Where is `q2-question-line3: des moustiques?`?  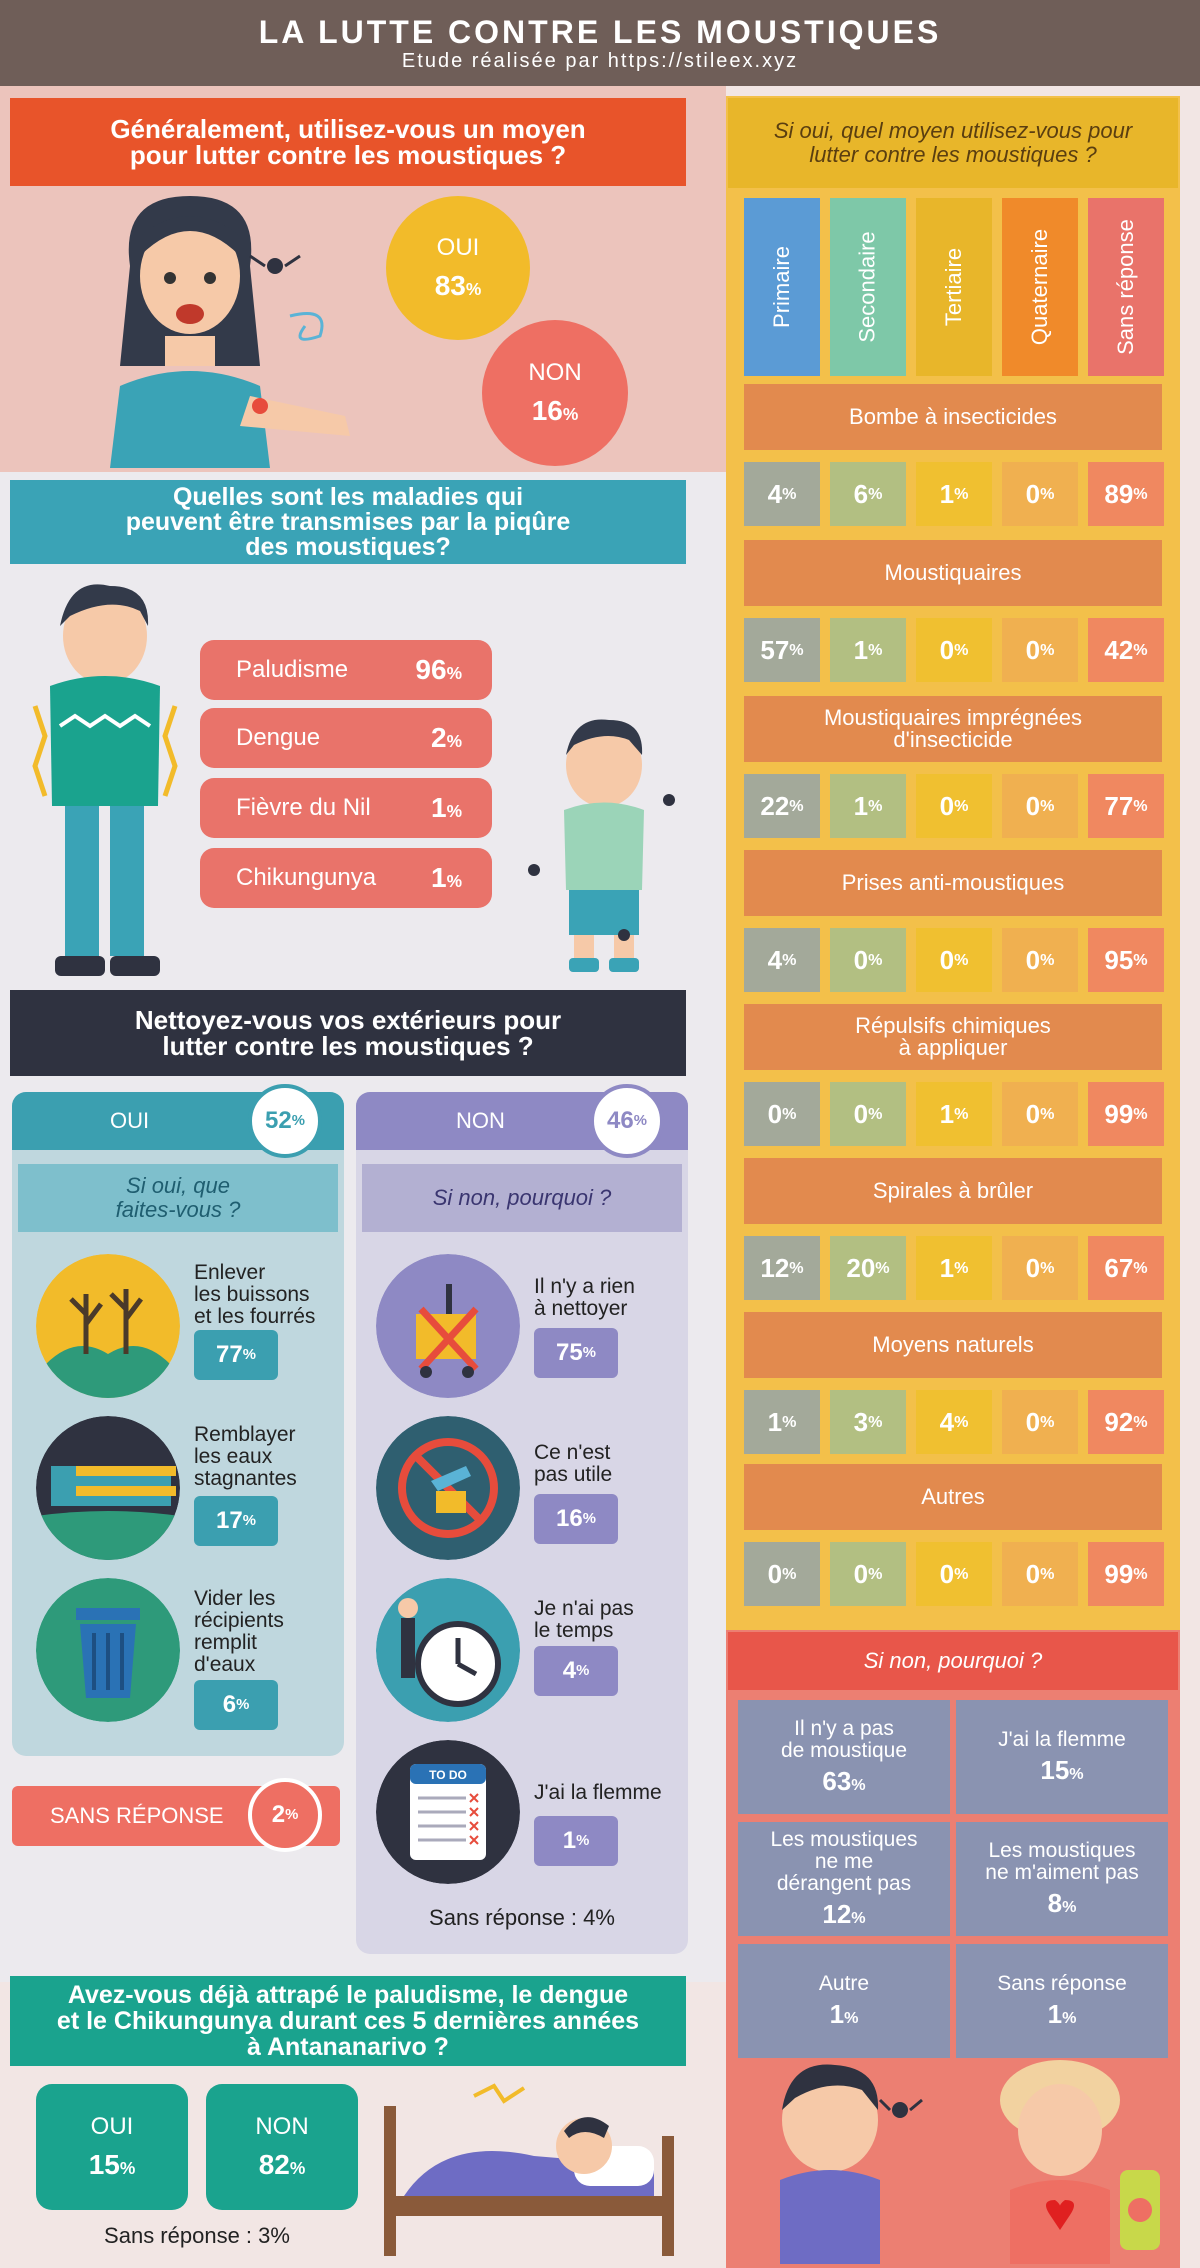 q2-question-line3: des moustiques? is located at coordinates (348, 546).